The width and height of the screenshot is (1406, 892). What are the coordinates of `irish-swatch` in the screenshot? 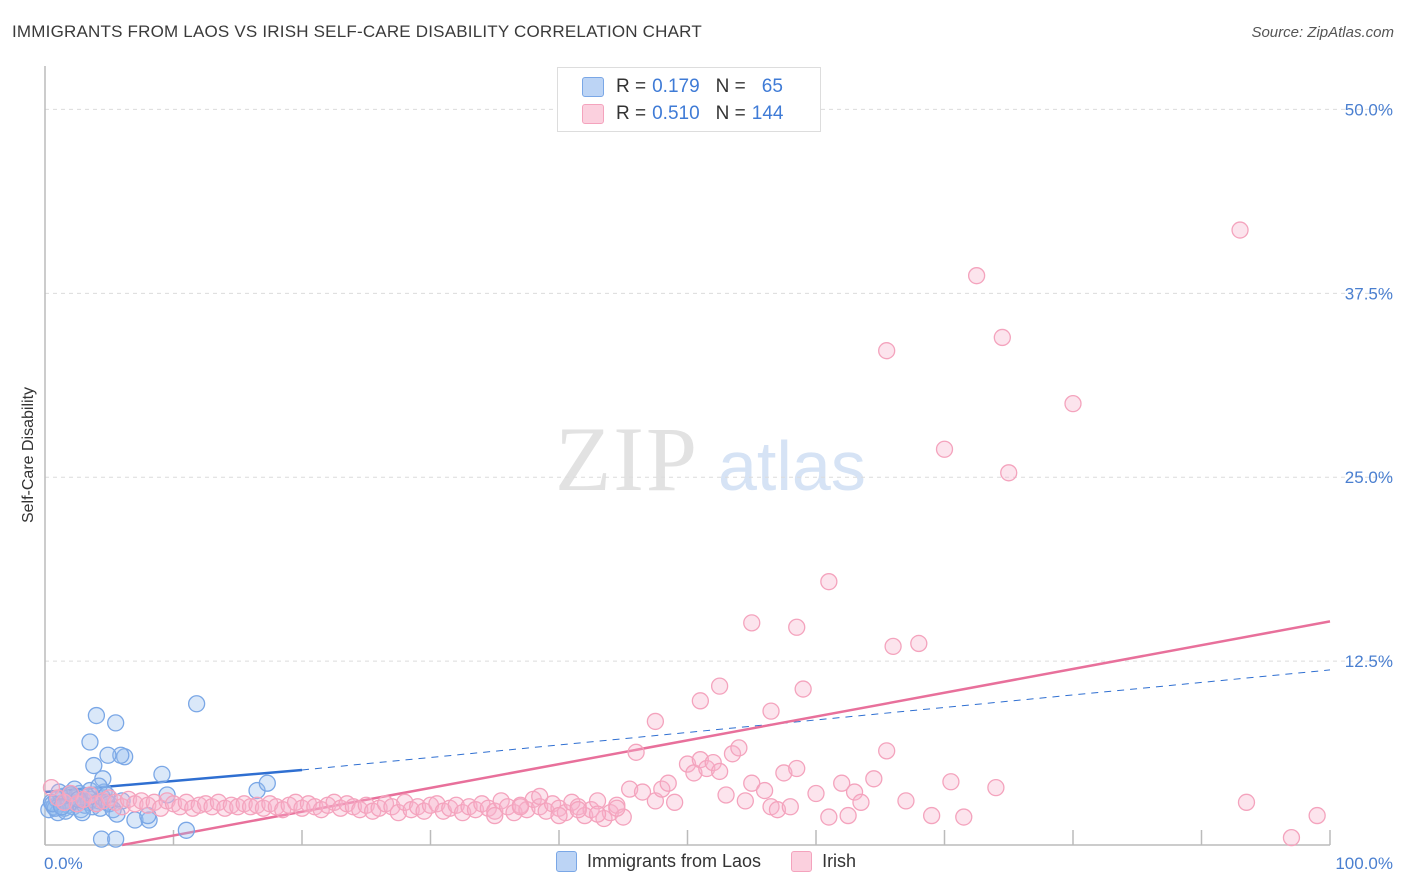 It's located at (593, 114).